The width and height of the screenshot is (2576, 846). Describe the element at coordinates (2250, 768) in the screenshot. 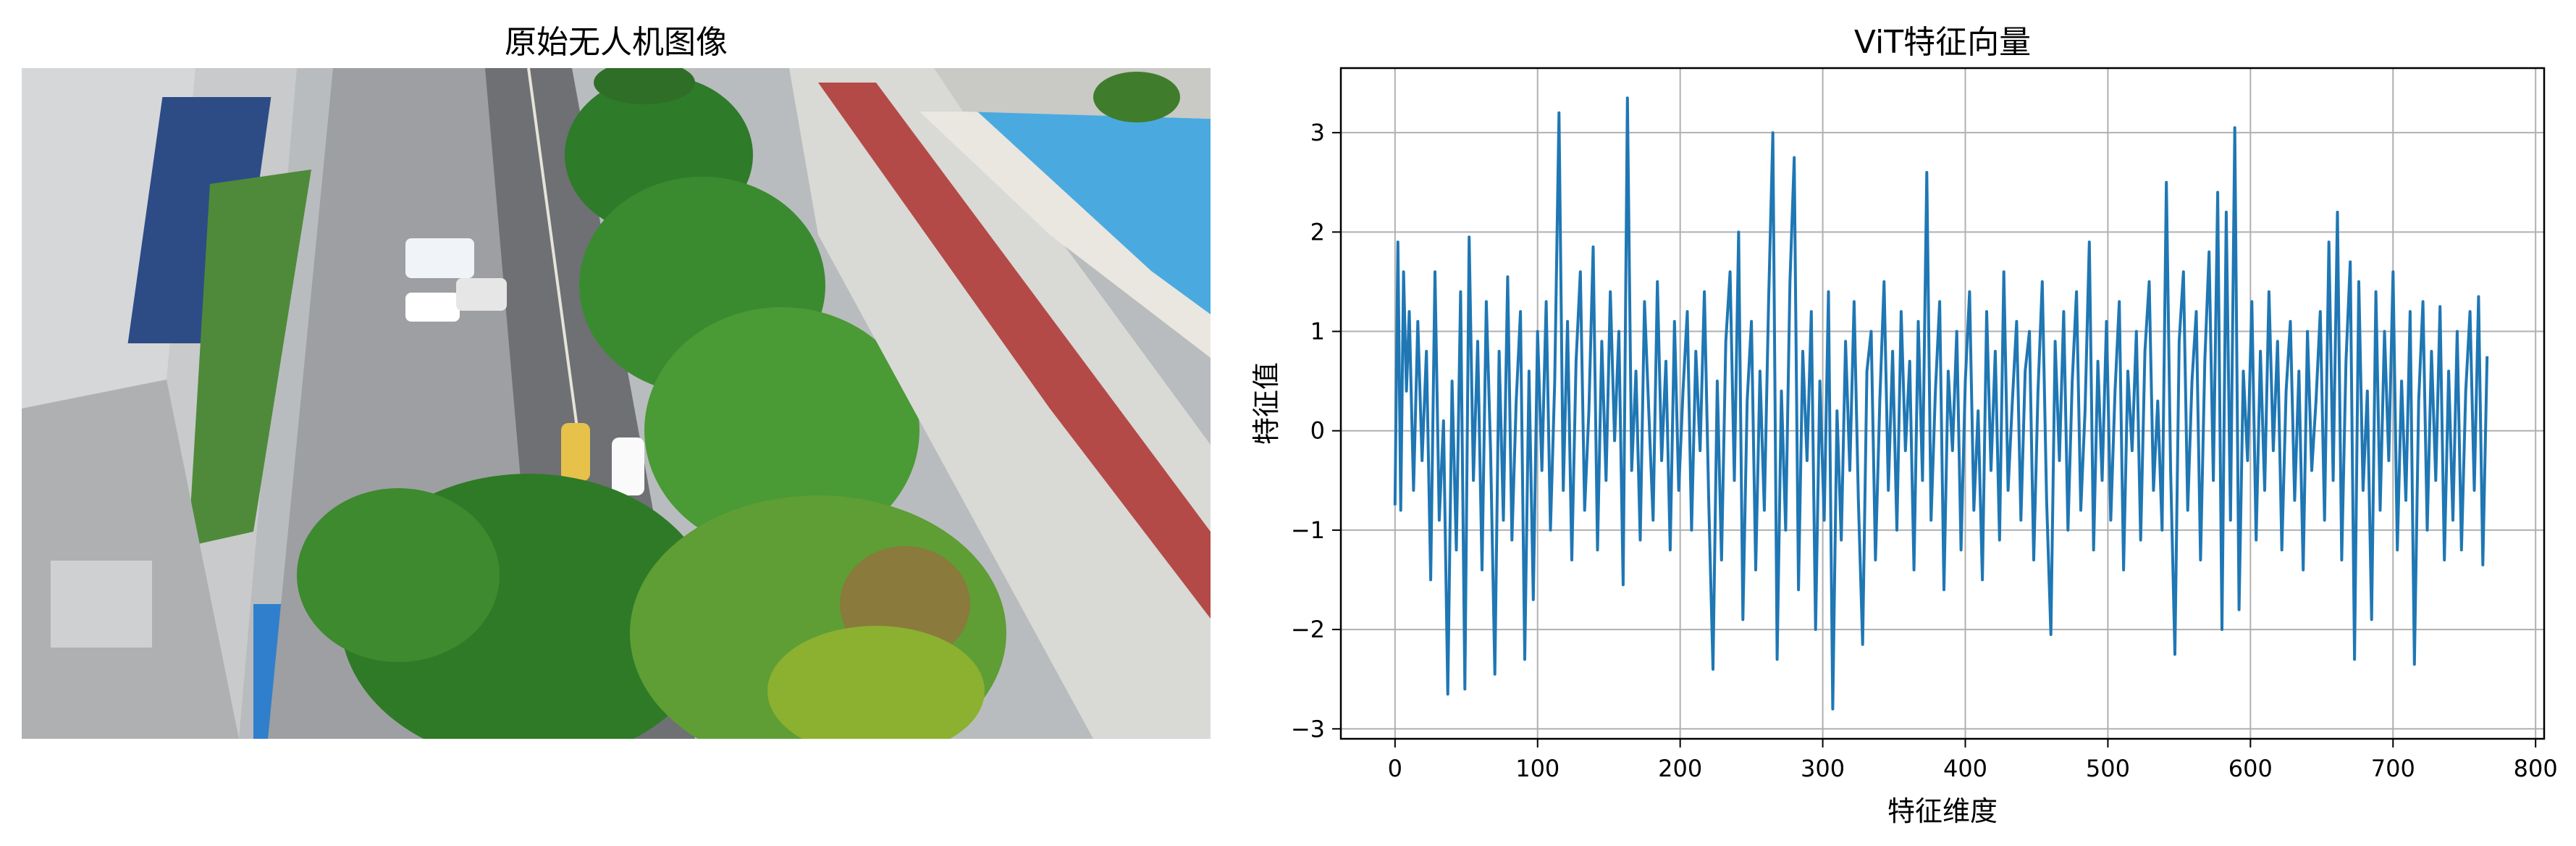

I see `x-tick-label: 600` at that location.